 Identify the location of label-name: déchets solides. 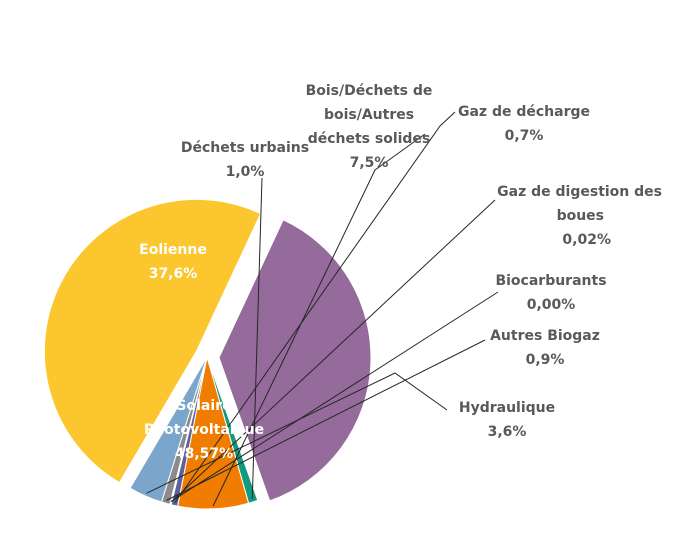
(369, 139).